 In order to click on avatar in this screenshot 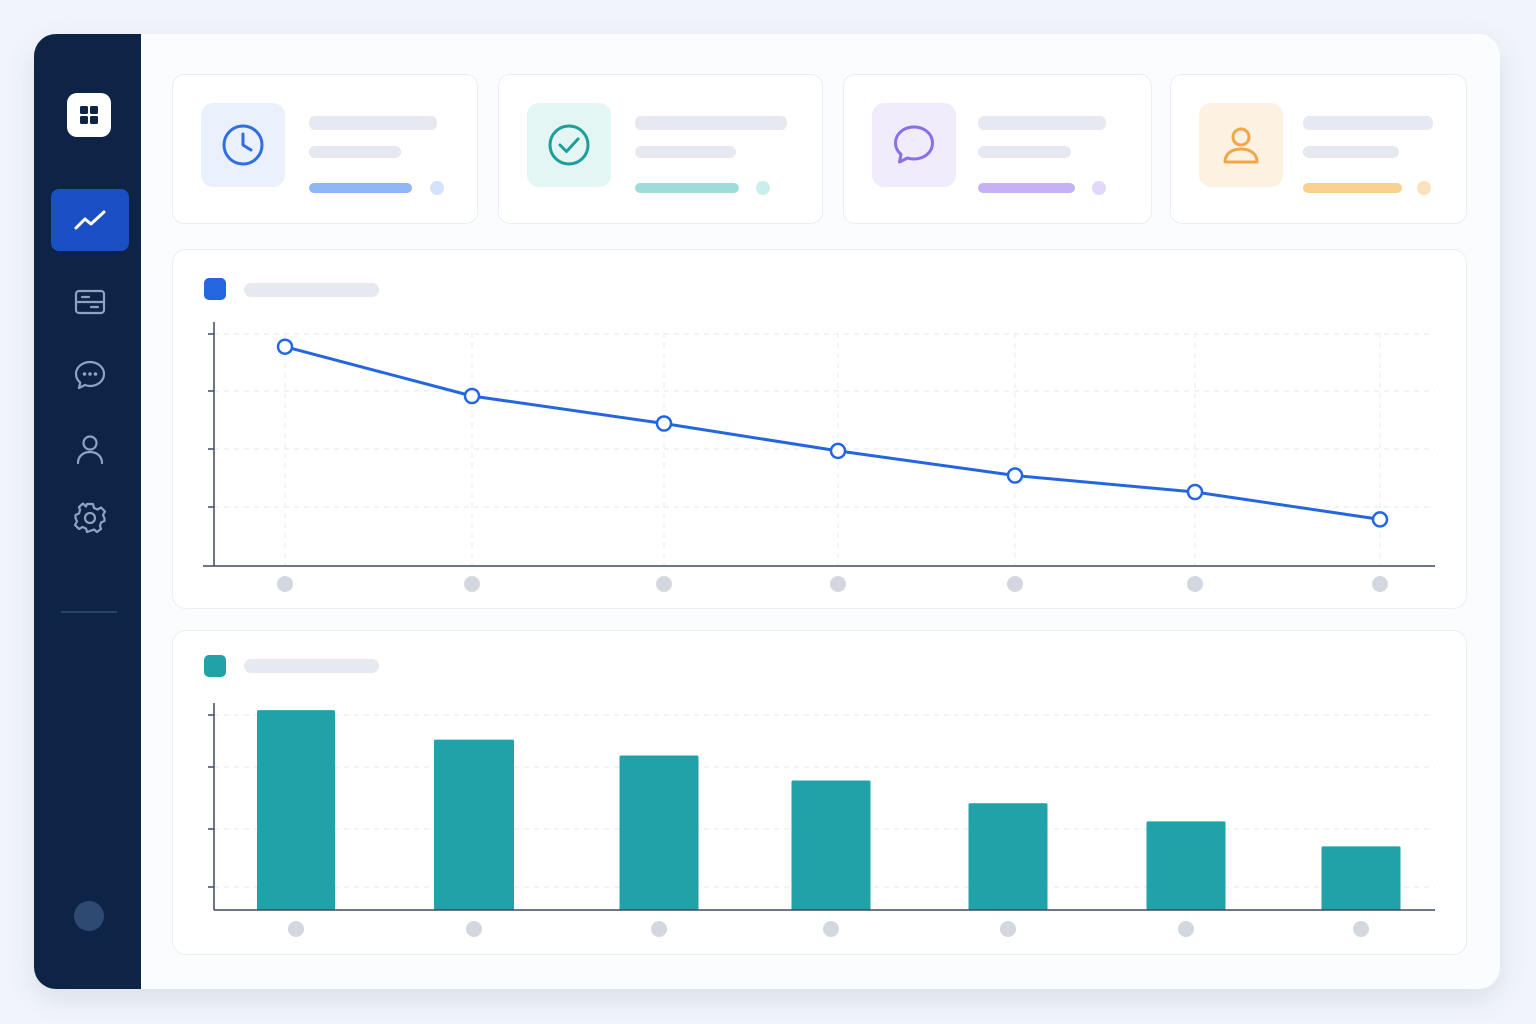, I will do `click(89, 916)`.